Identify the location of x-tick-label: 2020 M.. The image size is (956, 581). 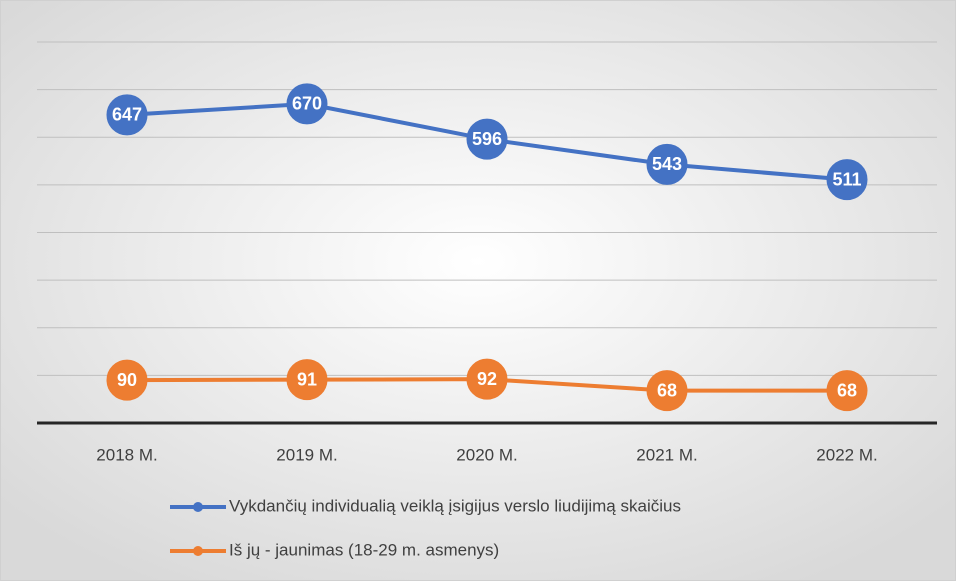
(486, 454).